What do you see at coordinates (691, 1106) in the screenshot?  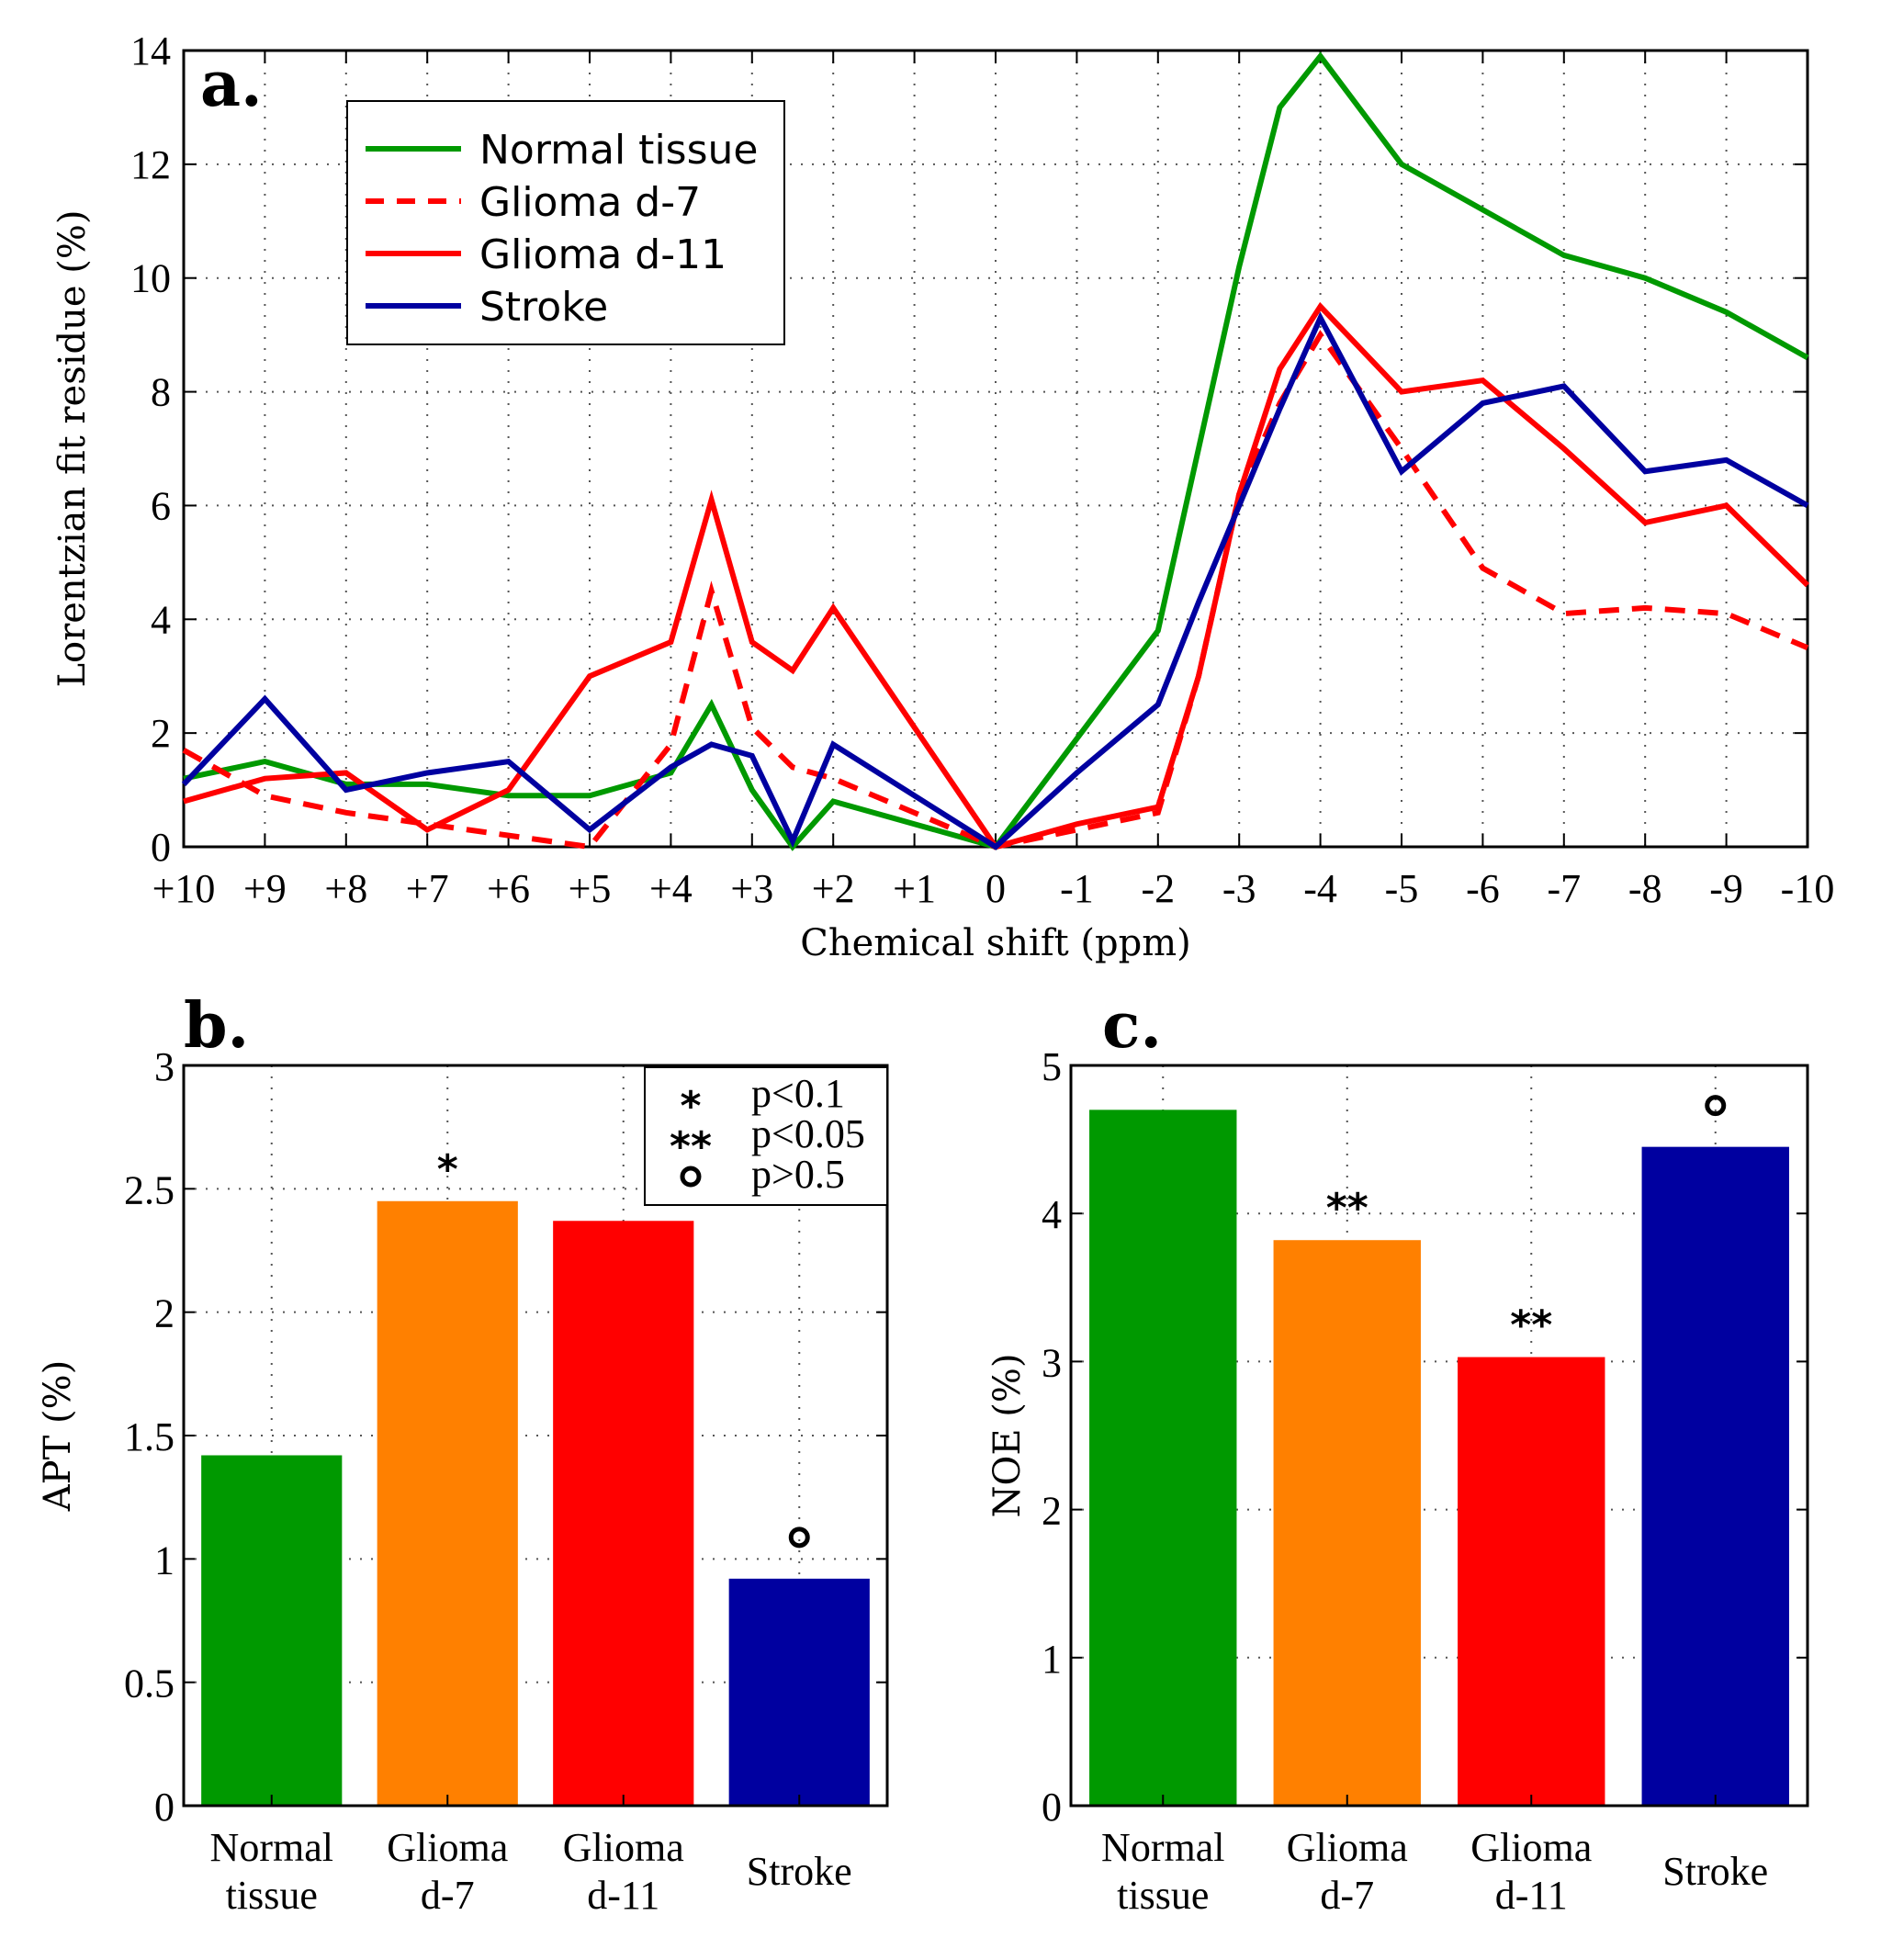 I see `legend-symbol-star: *` at bounding box center [691, 1106].